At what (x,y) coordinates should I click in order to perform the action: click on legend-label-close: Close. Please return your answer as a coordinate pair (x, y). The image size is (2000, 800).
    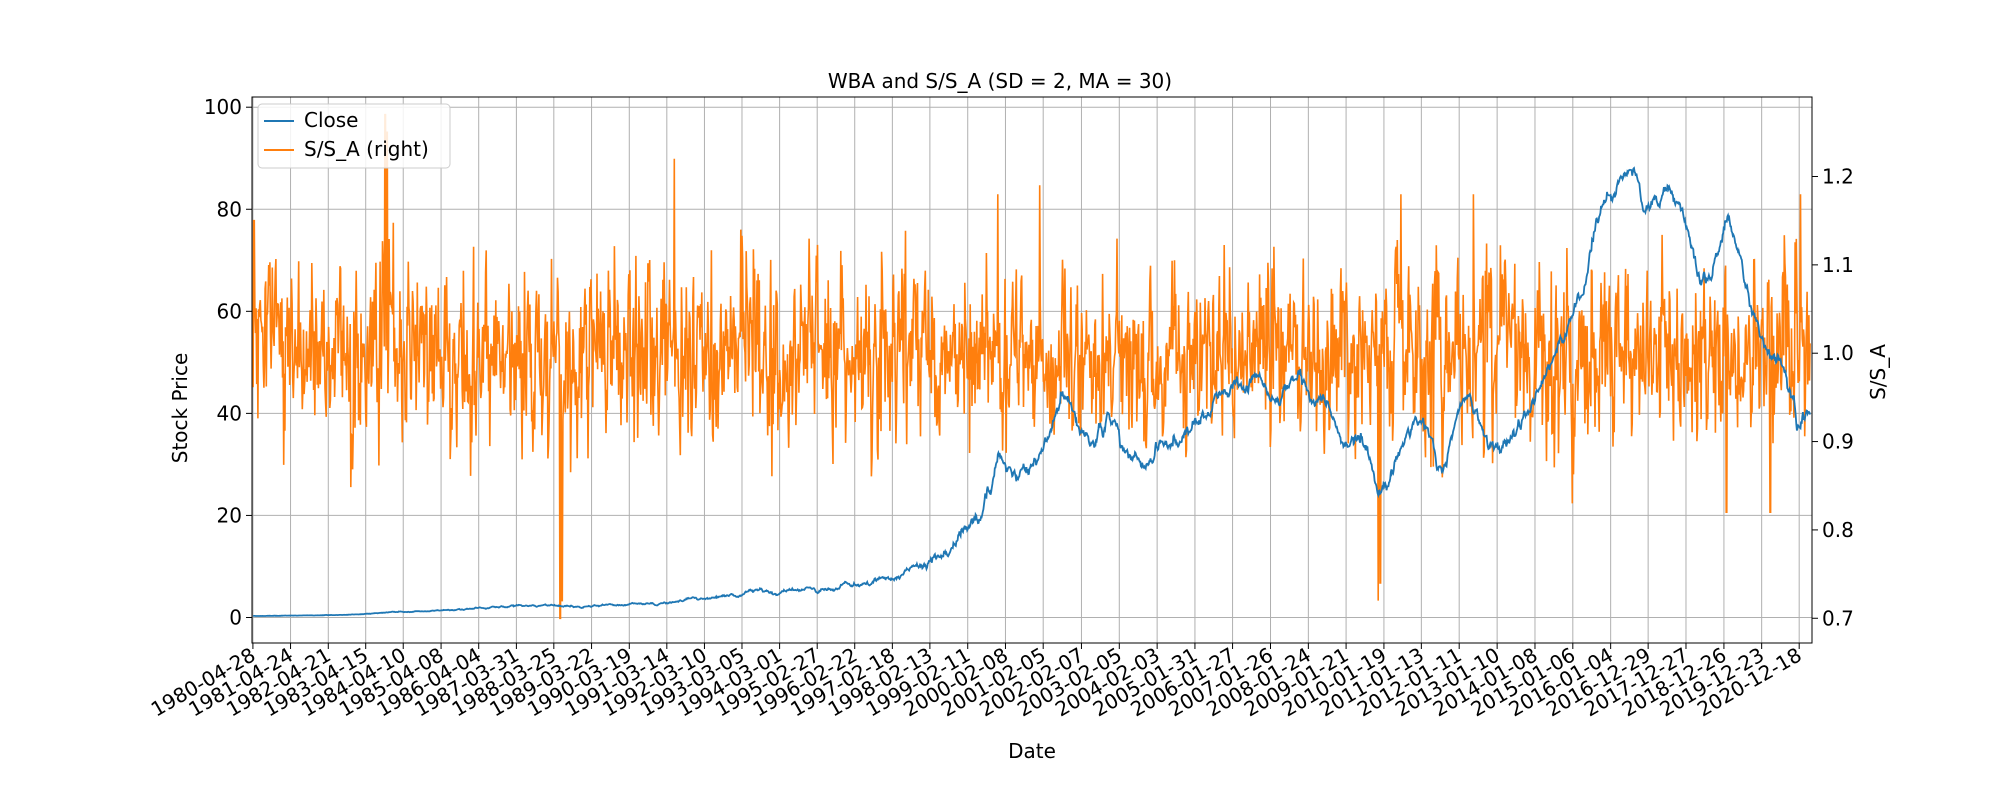
    Looking at the image, I should click on (331, 120).